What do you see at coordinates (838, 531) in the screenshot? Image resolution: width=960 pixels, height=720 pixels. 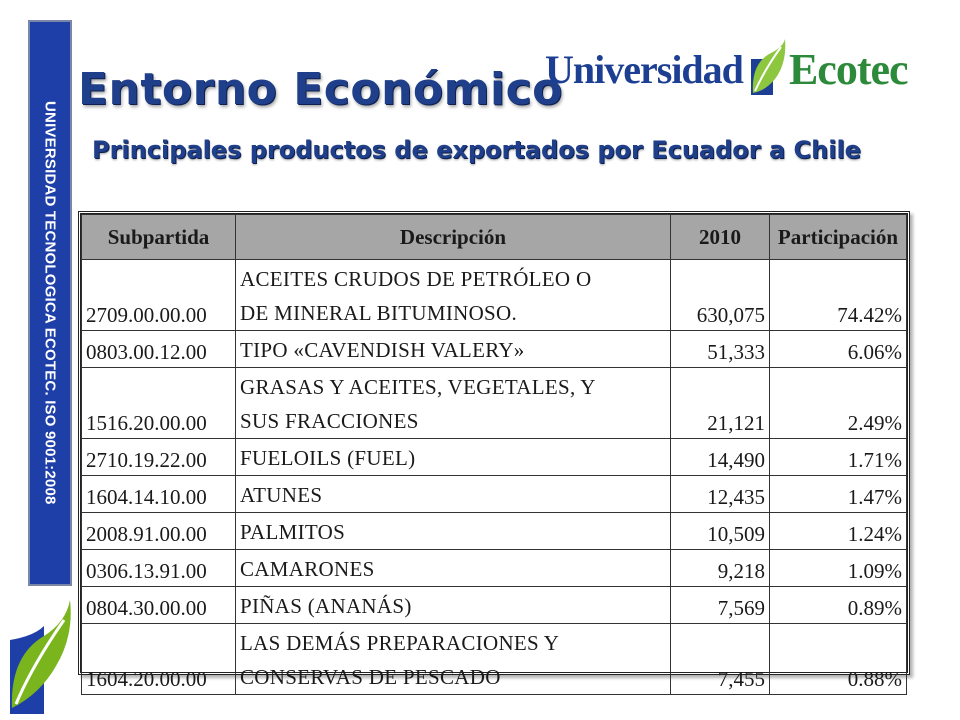 I see `cell-share: 1.24%` at bounding box center [838, 531].